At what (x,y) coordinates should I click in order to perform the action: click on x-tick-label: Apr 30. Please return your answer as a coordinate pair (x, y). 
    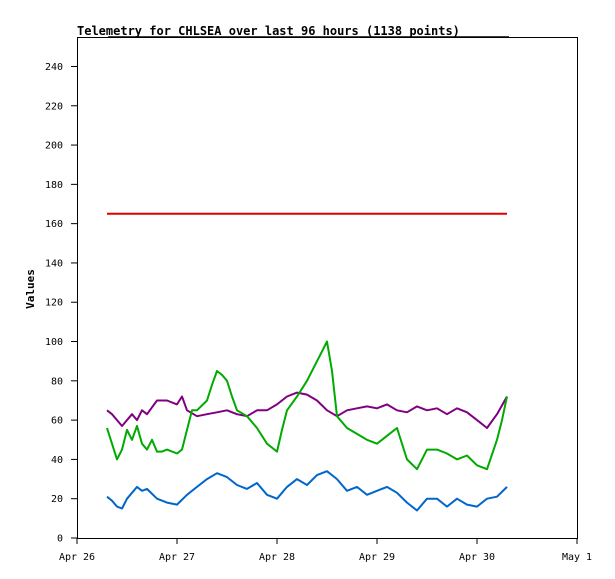
    Looking at the image, I should click on (477, 557).